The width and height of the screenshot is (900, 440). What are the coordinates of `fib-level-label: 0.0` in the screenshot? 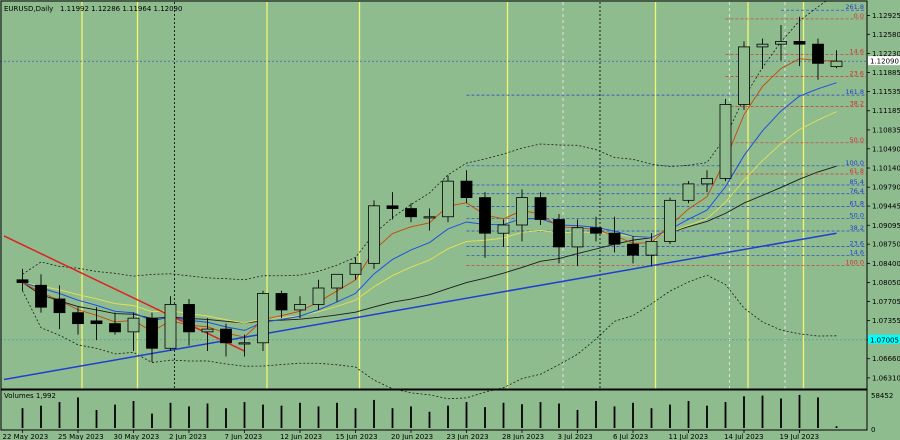 It's located at (859, 16).